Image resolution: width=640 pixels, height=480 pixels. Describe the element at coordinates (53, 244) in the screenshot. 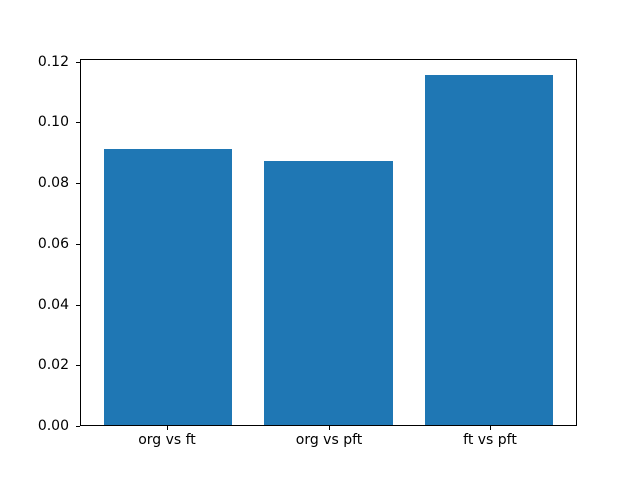

I see `y-tick-label: 0.06` at that location.